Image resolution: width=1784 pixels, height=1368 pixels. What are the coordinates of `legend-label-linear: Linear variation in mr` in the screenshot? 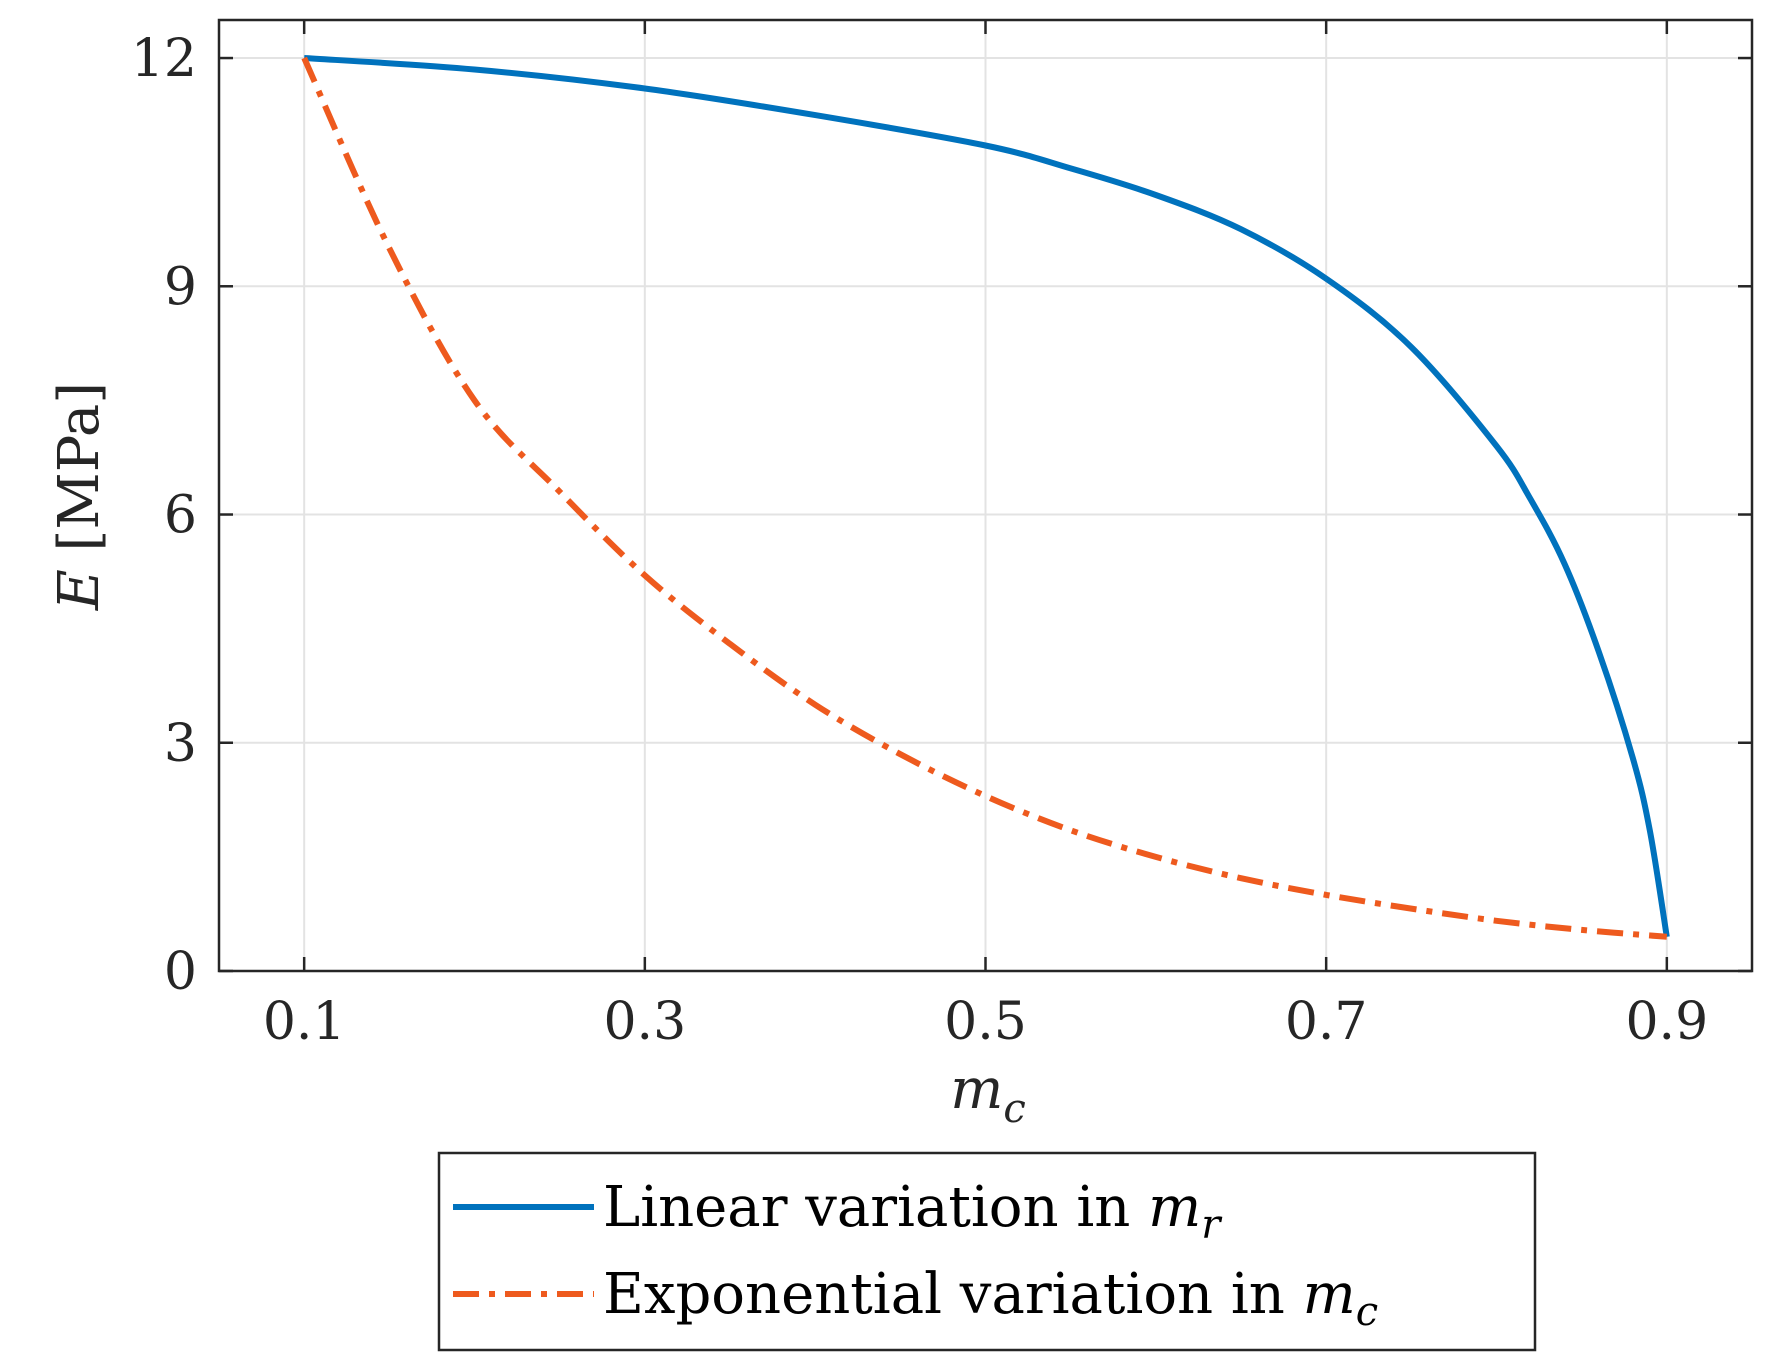 It's located at (913, 1211).